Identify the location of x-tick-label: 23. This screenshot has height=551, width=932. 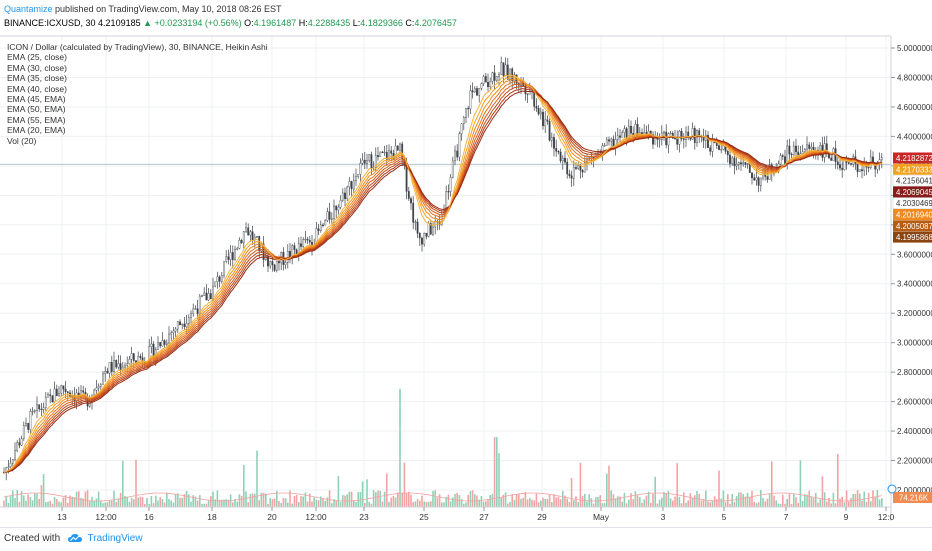
(364, 517).